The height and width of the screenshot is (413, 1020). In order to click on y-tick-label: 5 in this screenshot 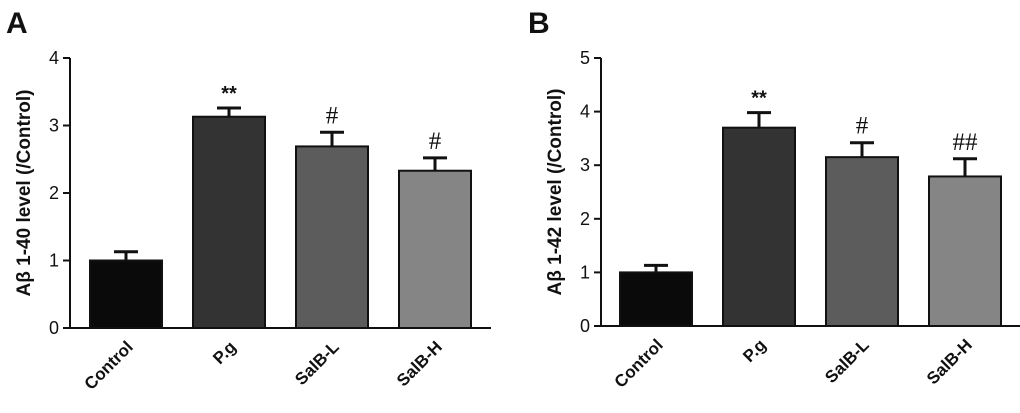, I will do `click(585, 58)`.